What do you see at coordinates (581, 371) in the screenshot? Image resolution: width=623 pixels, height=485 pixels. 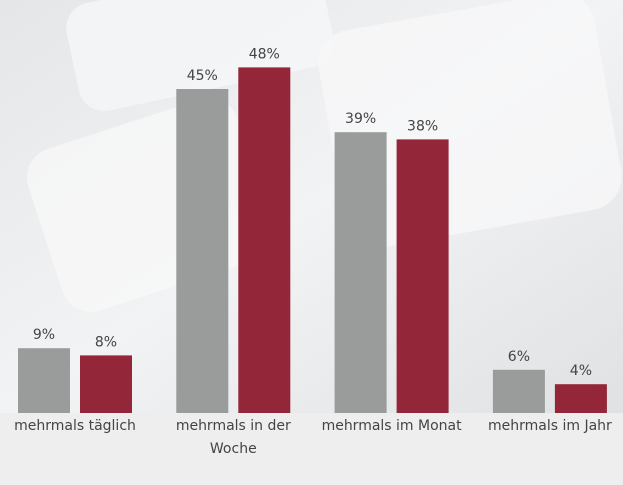 I see `data-label: 4%` at bounding box center [581, 371].